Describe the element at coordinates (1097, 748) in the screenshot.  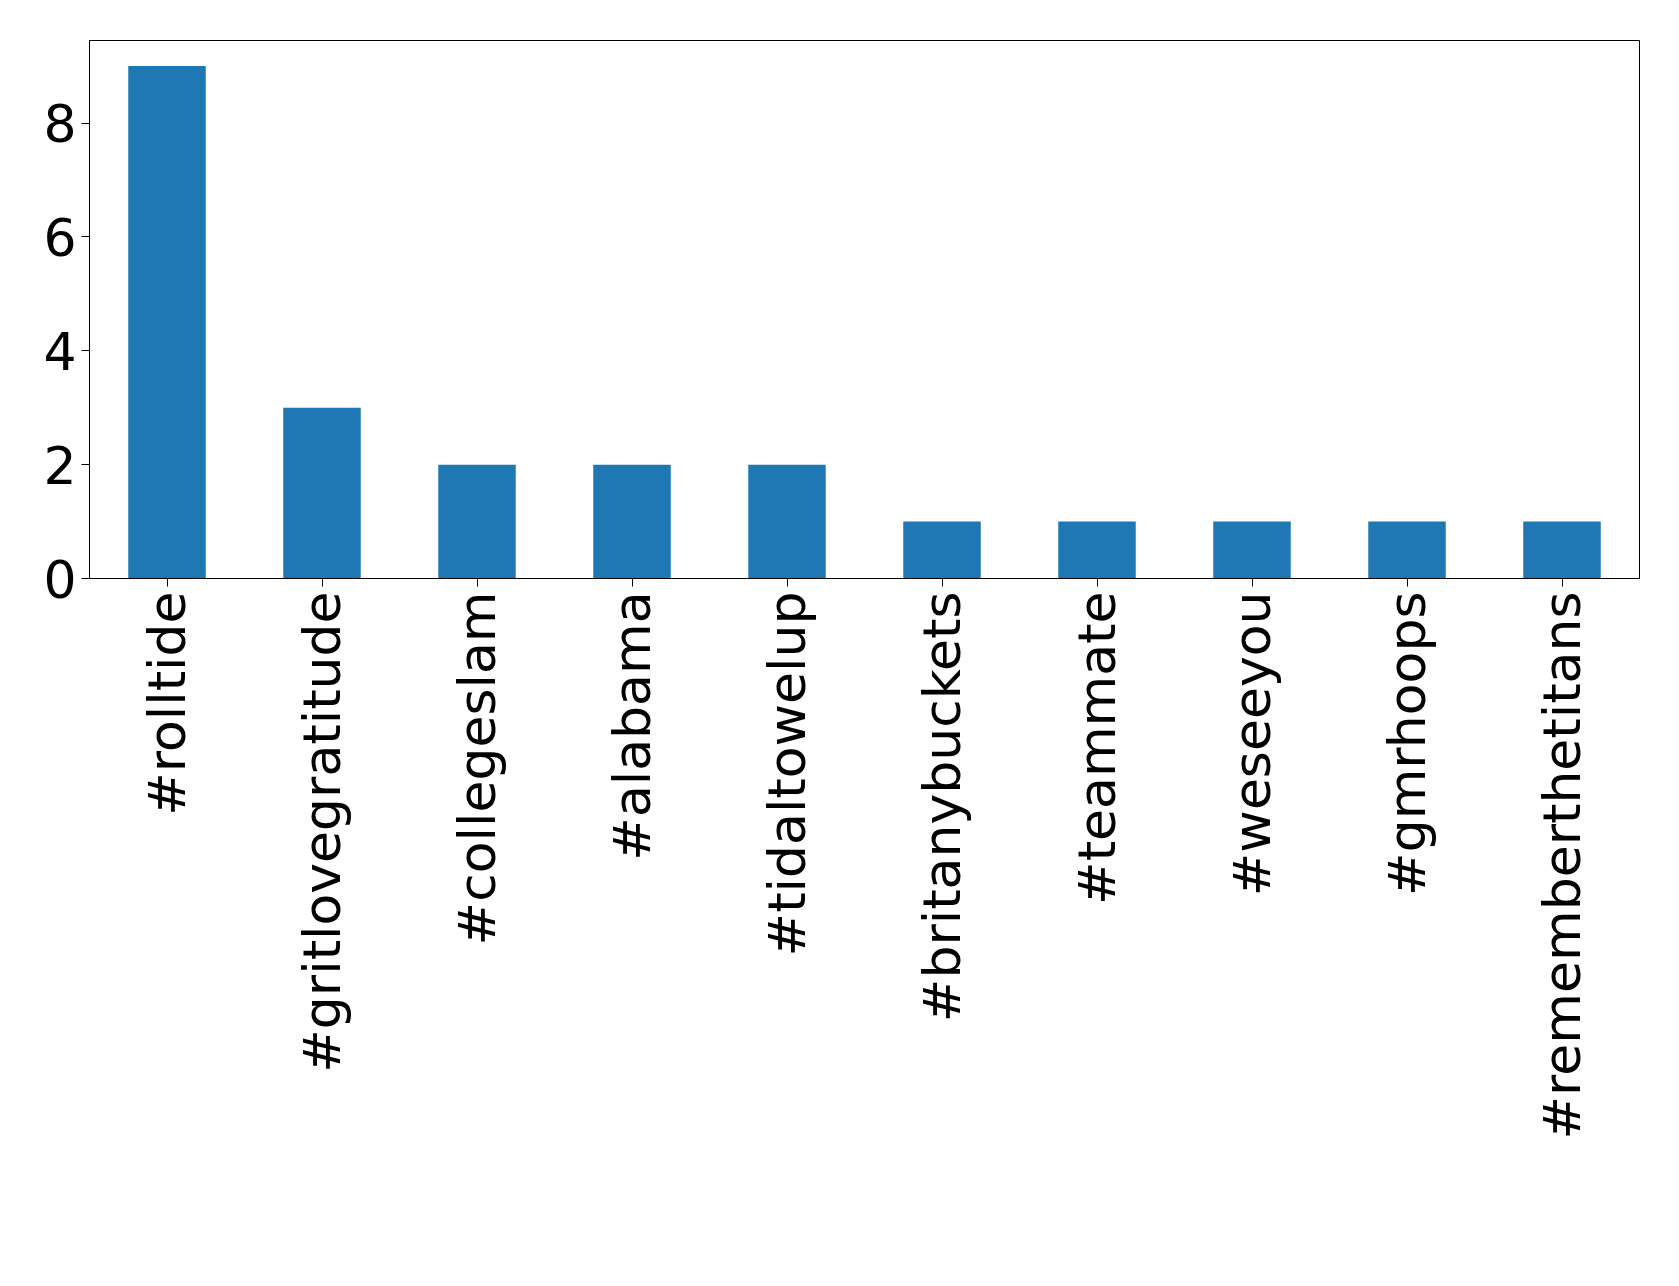
I see `x-tick-label: #teammate` at that location.